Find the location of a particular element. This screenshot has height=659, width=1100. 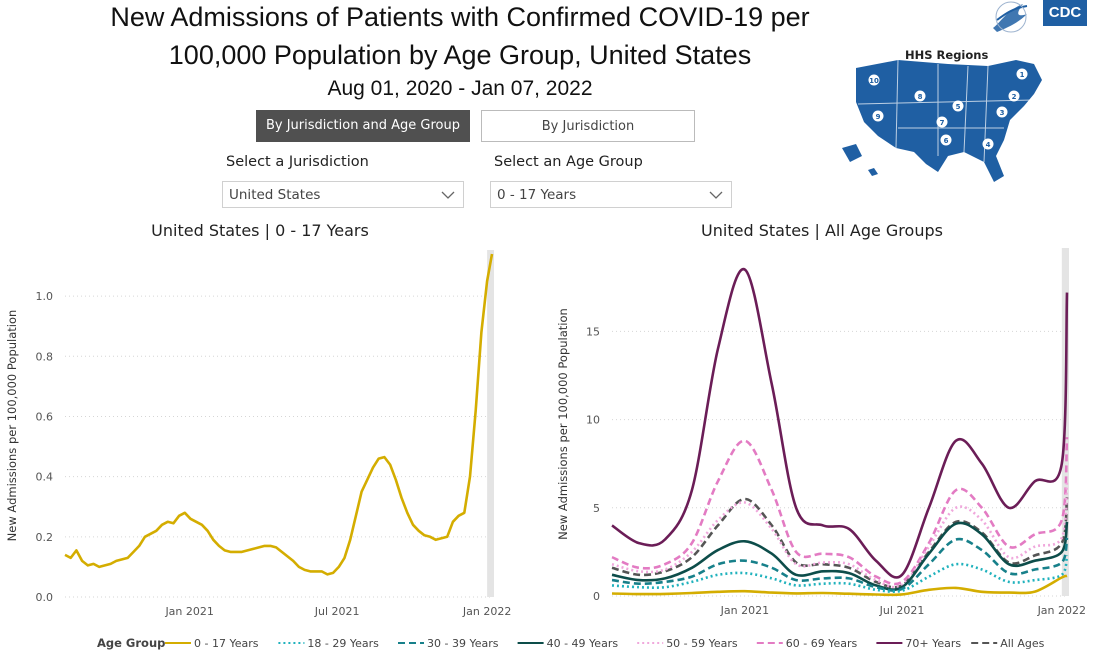

region-number: 8 is located at coordinates (920, 97).